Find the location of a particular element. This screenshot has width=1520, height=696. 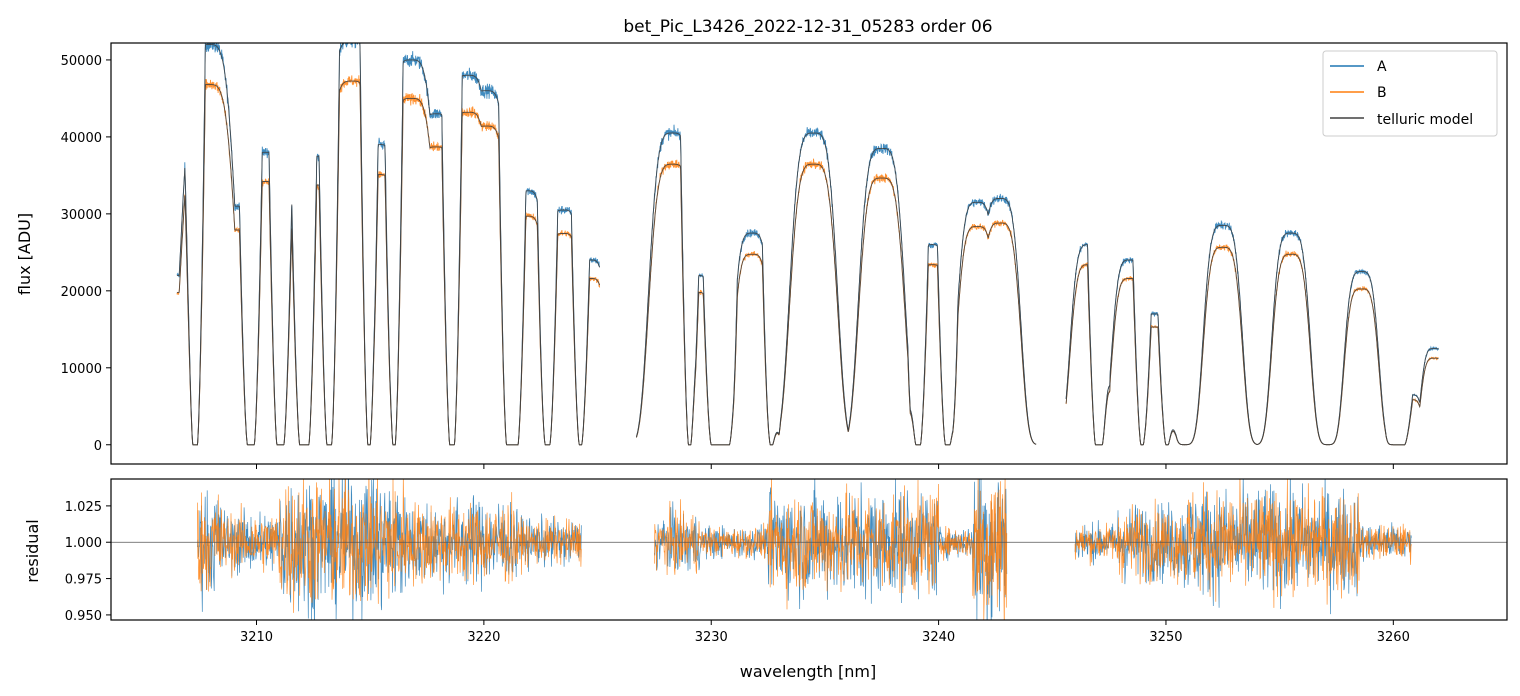

flux-y-ticks: 0 10000 20000 30000 40000 50000 is located at coordinates (86, 254).